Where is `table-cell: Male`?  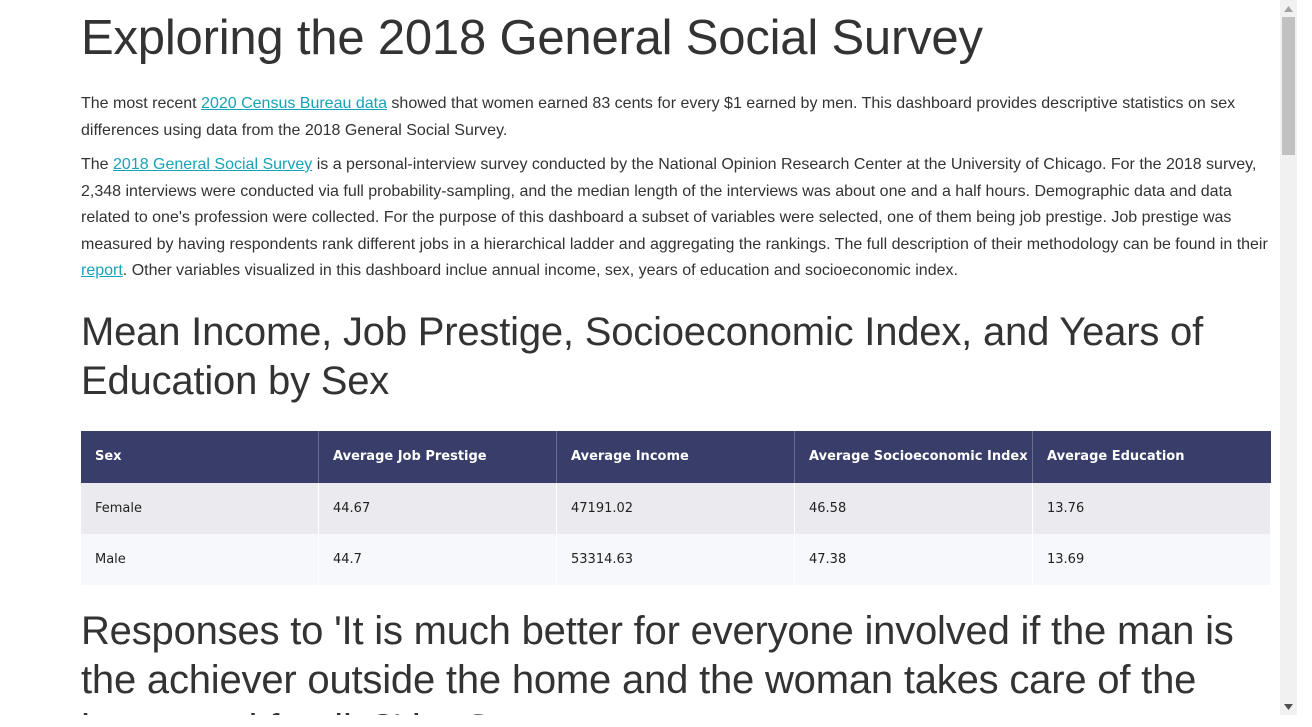 table-cell: Male is located at coordinates (200, 559).